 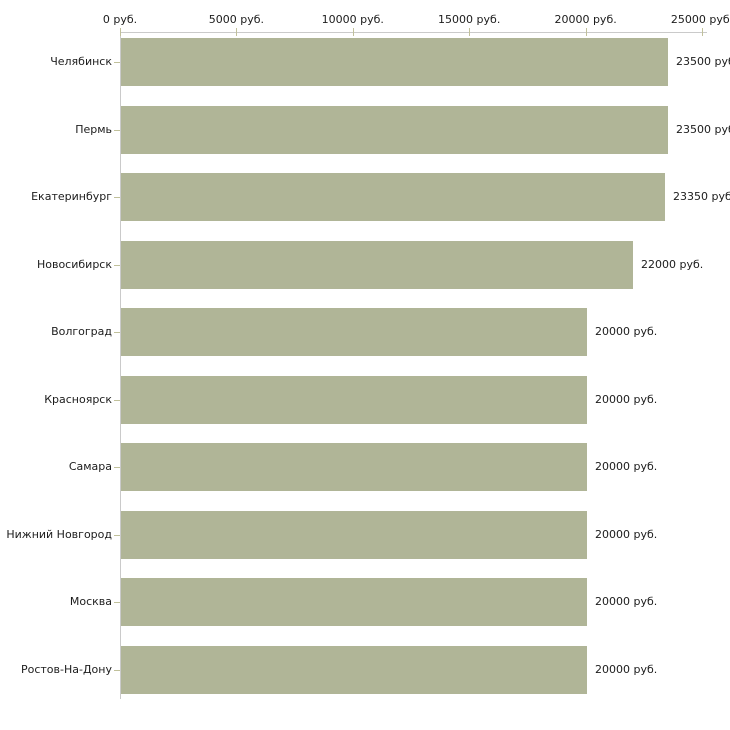 I want to click on bar-Новосибирск, so click(x=377, y=264).